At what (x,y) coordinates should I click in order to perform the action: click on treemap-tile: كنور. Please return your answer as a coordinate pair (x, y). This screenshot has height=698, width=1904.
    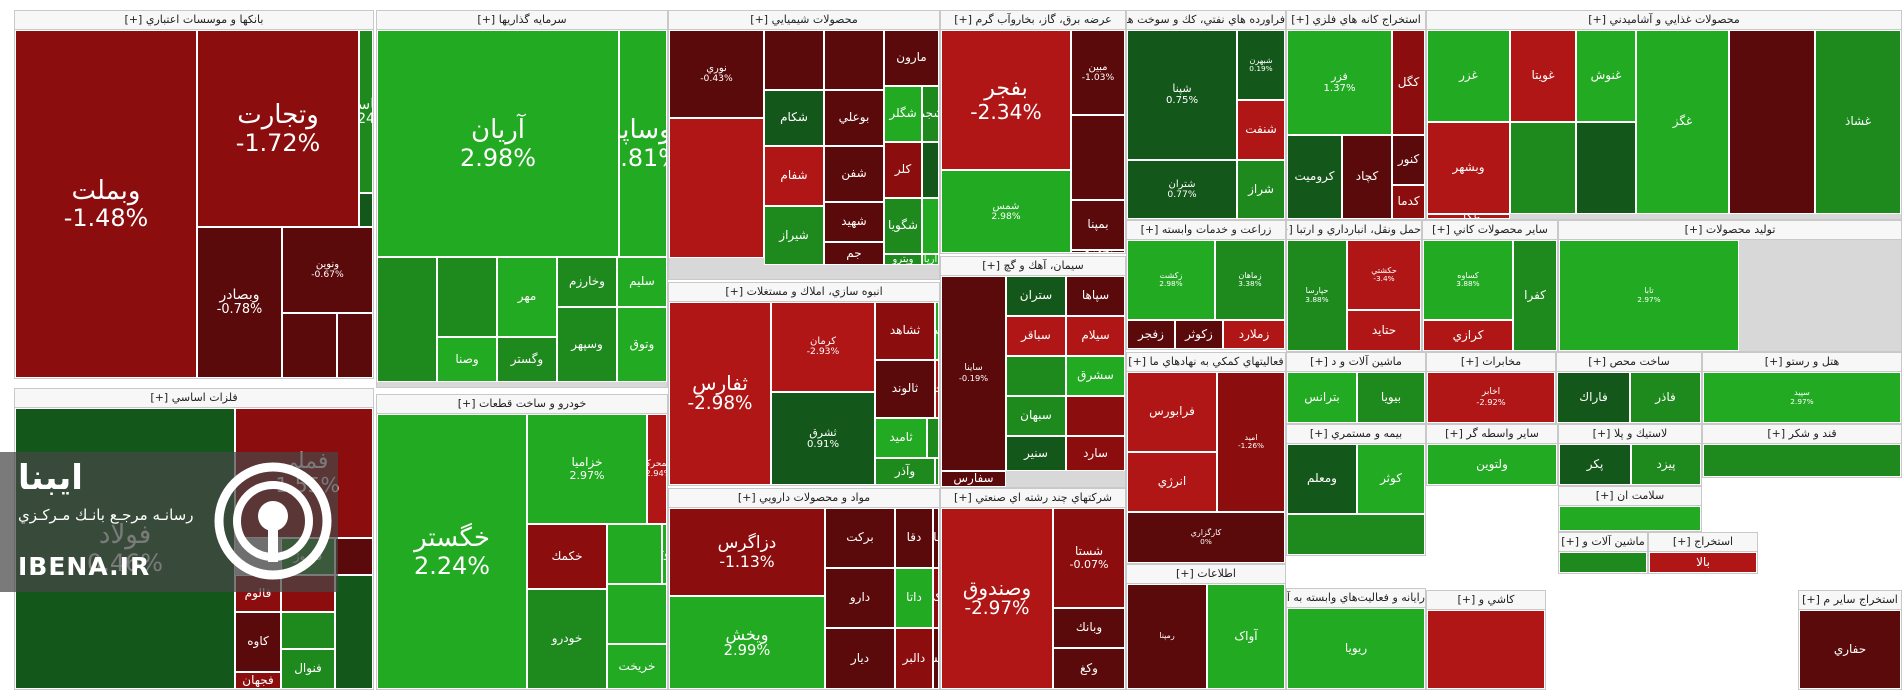
    Looking at the image, I should click on (1408, 160).